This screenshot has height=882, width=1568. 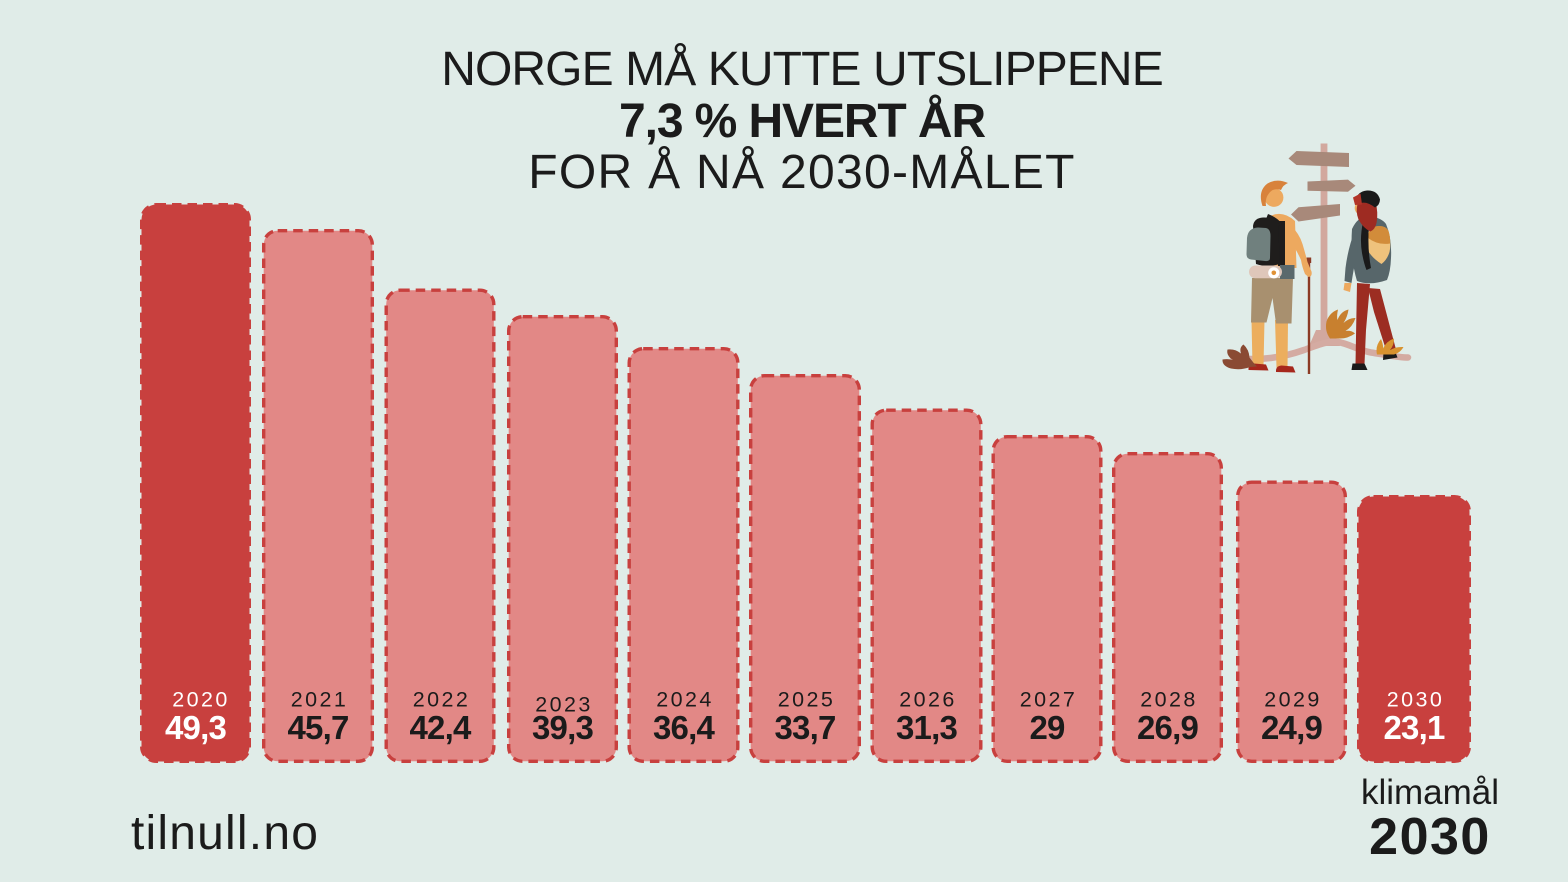 What do you see at coordinates (806, 700) in the screenshot?
I see `svg-text: 2025` at bounding box center [806, 700].